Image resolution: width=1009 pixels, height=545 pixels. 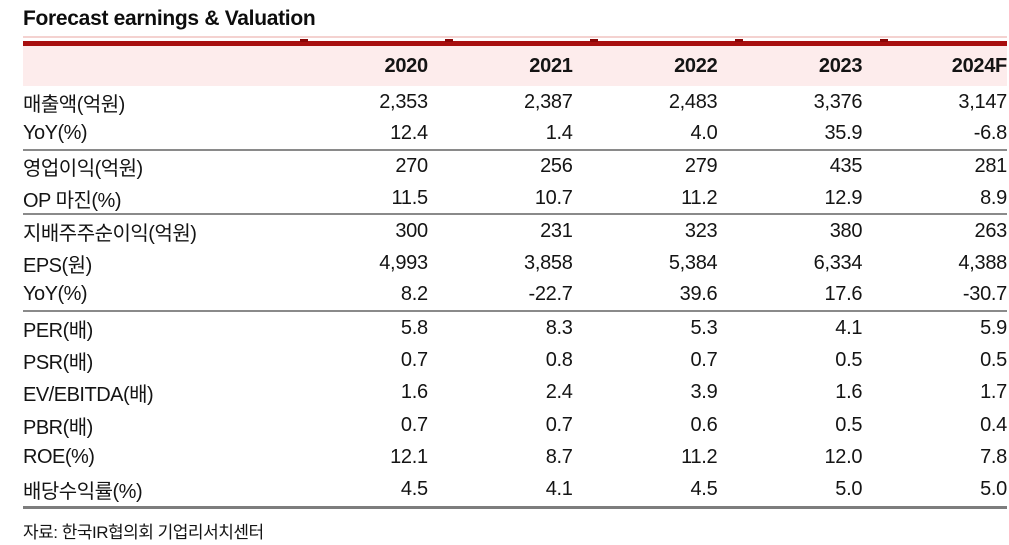 I want to click on row-label: 지배주주순이익(억원), so click(x=110, y=233).